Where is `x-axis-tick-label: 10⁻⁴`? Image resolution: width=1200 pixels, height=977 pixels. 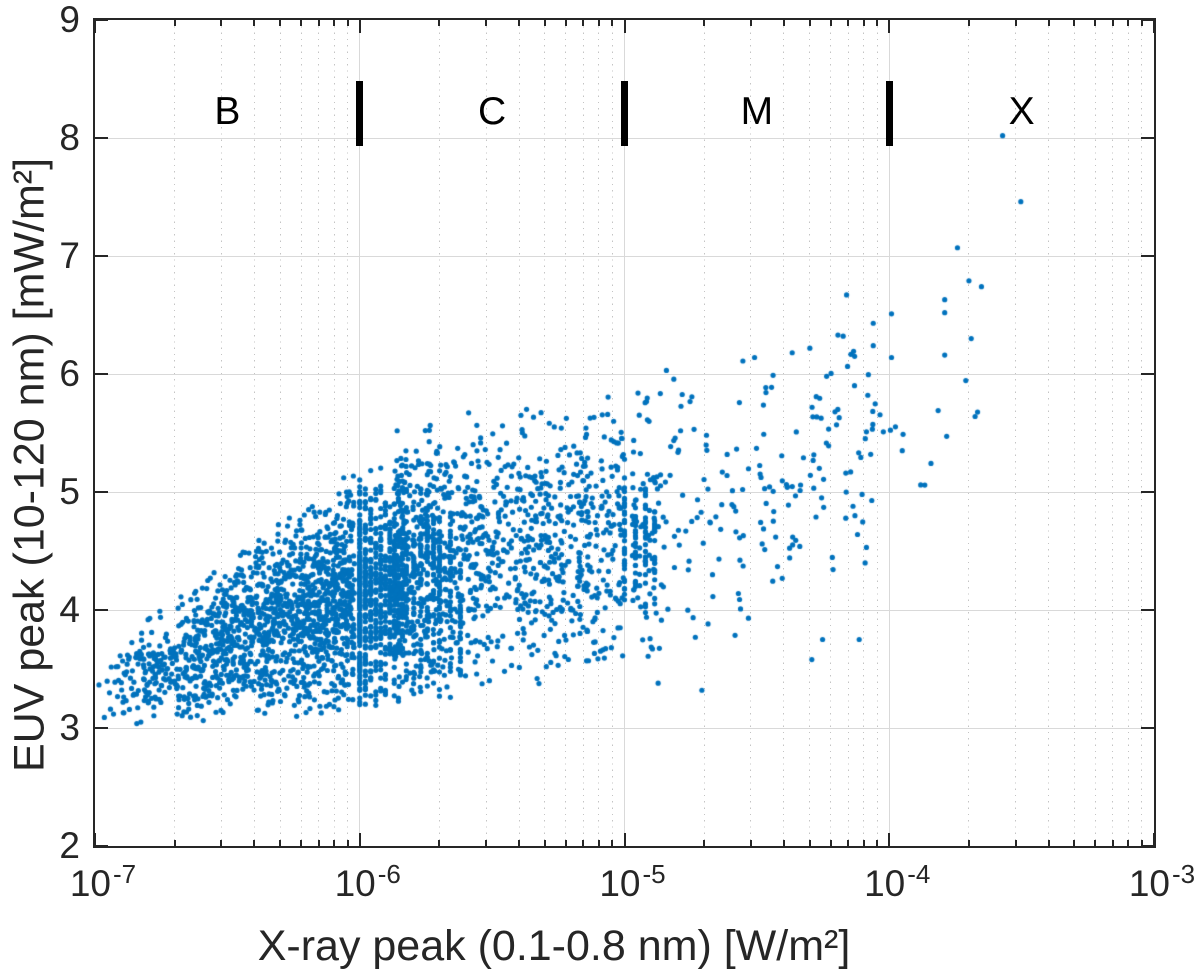 x-axis-tick-label: 10⁻⁴ is located at coordinates (897, 884).